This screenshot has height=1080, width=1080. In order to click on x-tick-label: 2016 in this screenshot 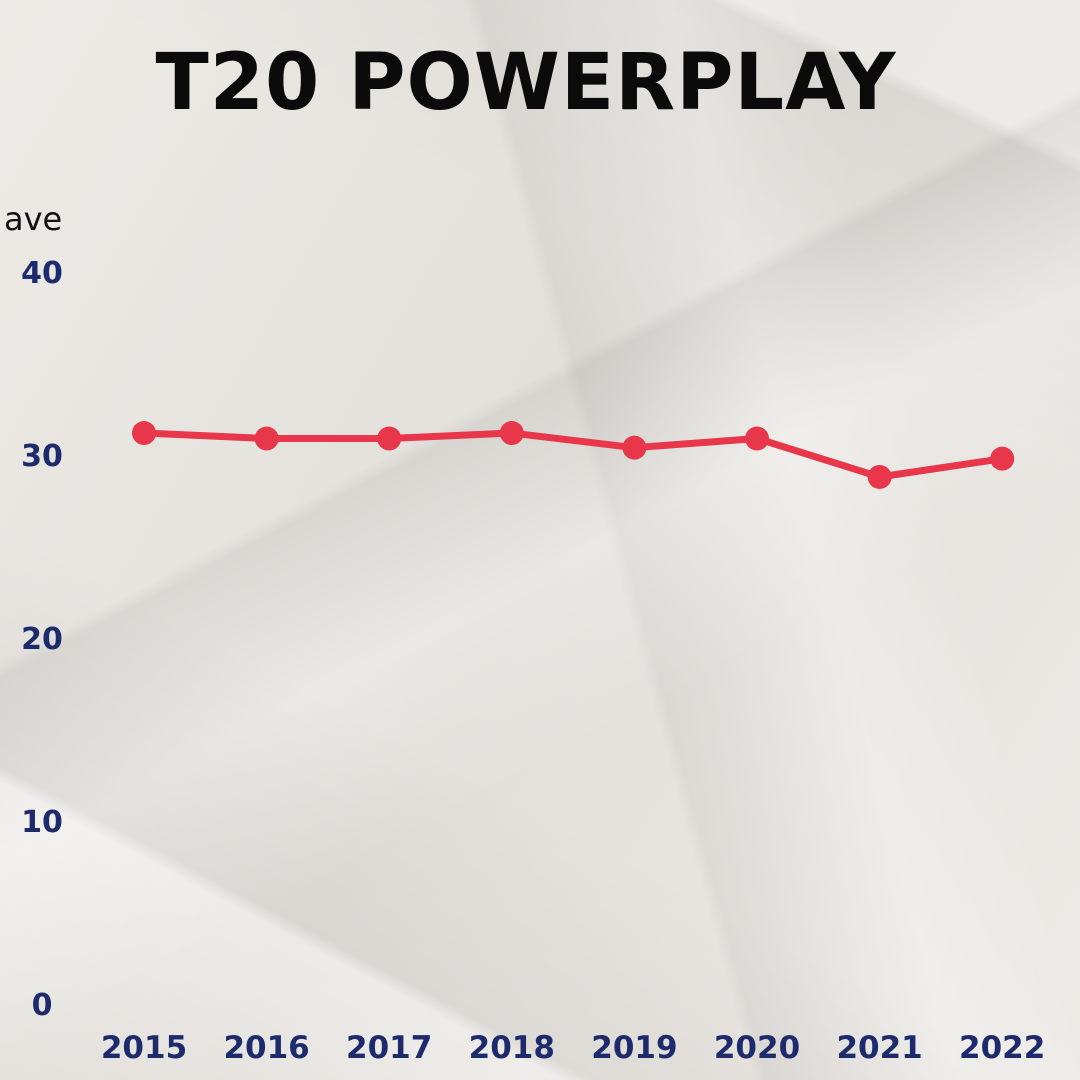, I will do `click(266, 1048)`.